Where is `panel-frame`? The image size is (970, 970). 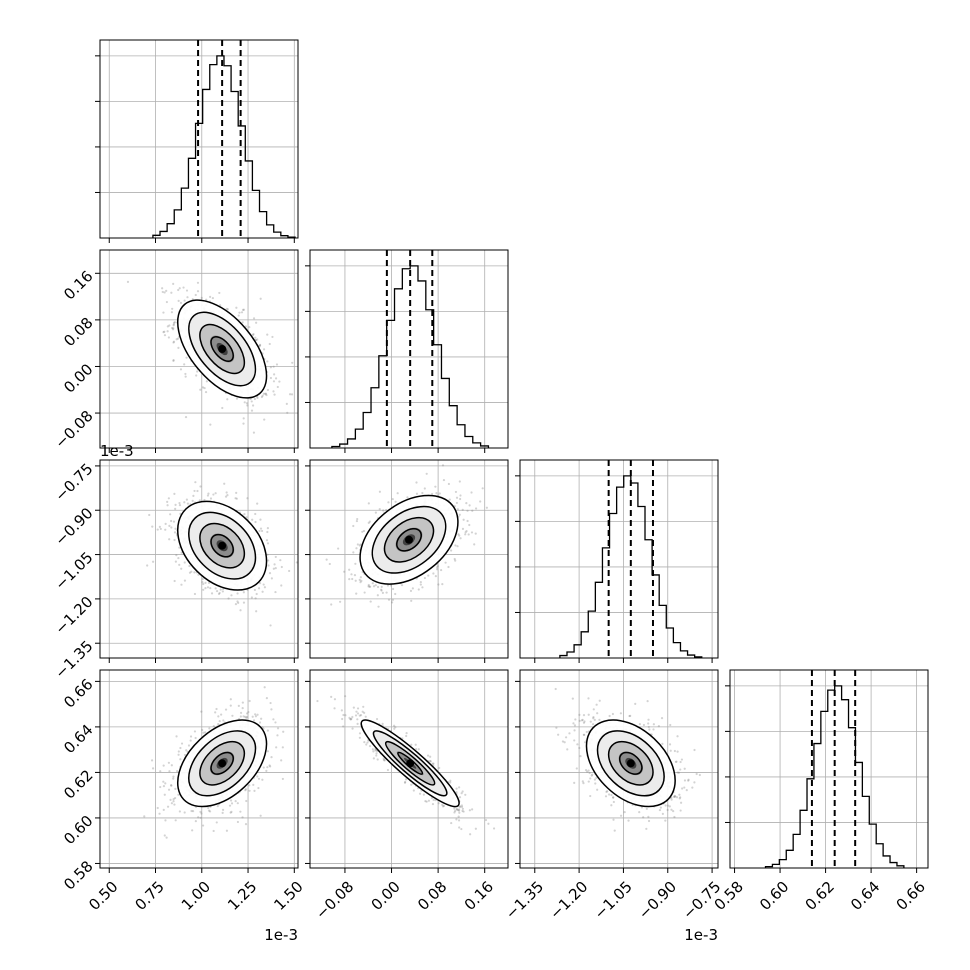
panel-frame is located at coordinates (199, 349).